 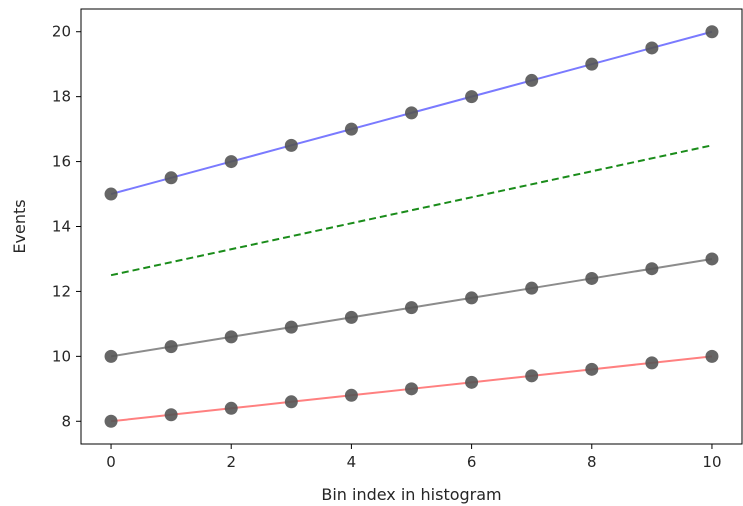 What do you see at coordinates (61, 162) in the screenshot?
I see `y-tick-label: 16` at bounding box center [61, 162].